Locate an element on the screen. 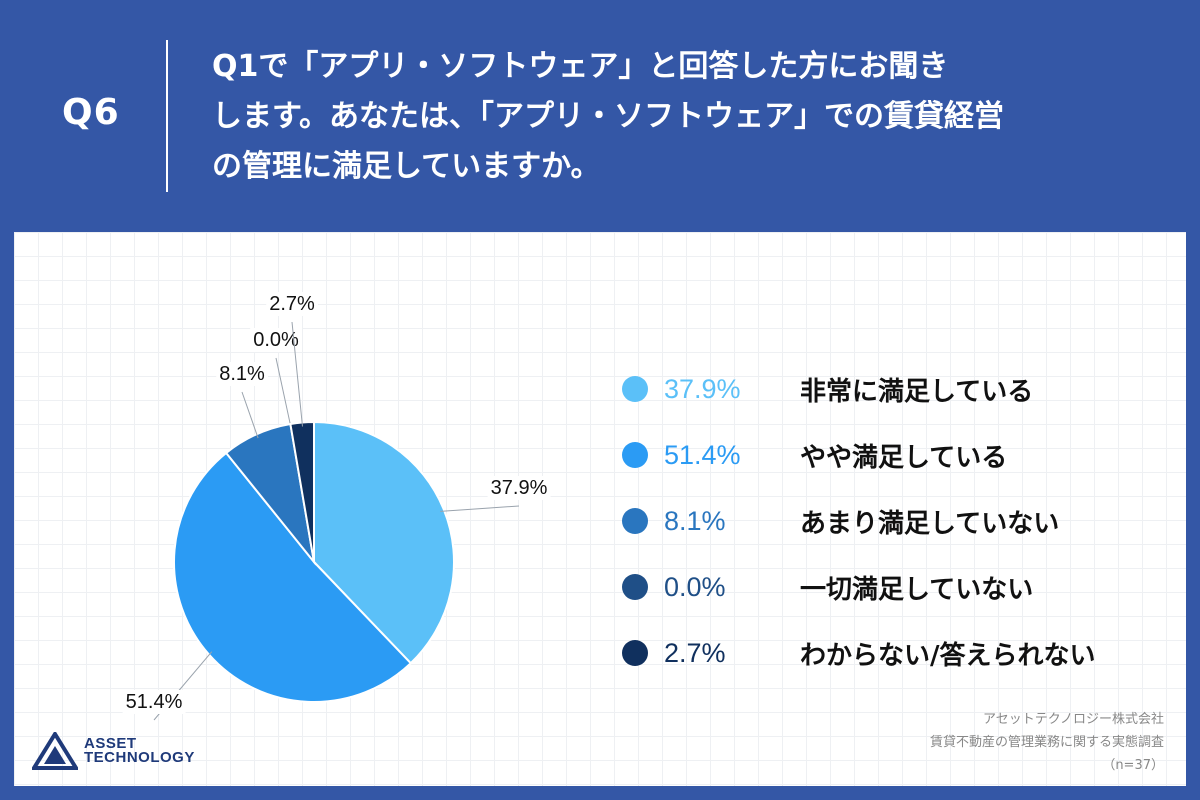 Image resolution: width=1200 pixels, height=800 pixels. legend-item: 0.0% 一切満足していない is located at coordinates (859, 587).